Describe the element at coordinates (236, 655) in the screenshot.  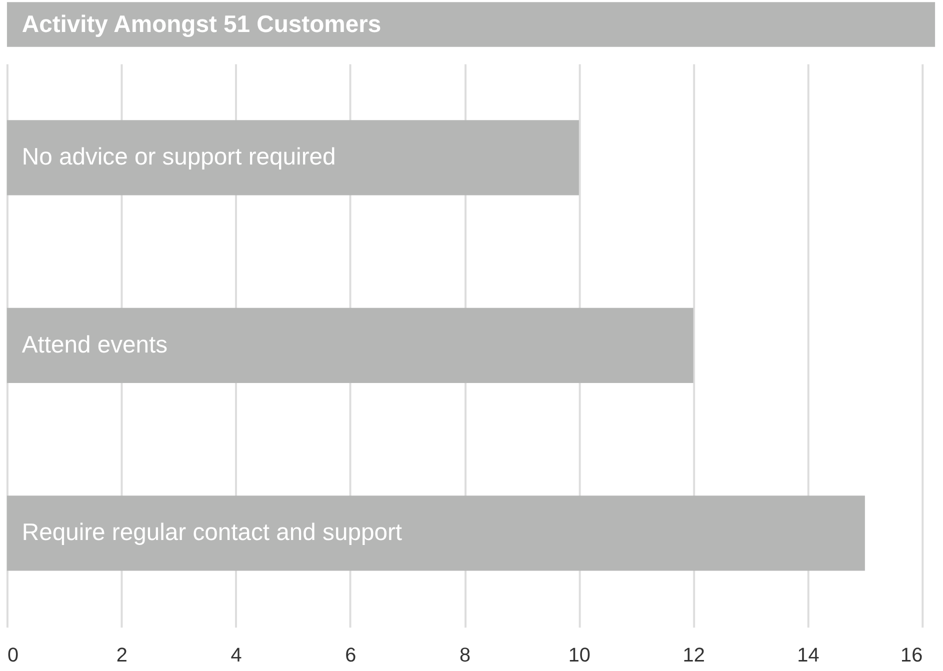
I see `x-tick-label: 4` at that location.